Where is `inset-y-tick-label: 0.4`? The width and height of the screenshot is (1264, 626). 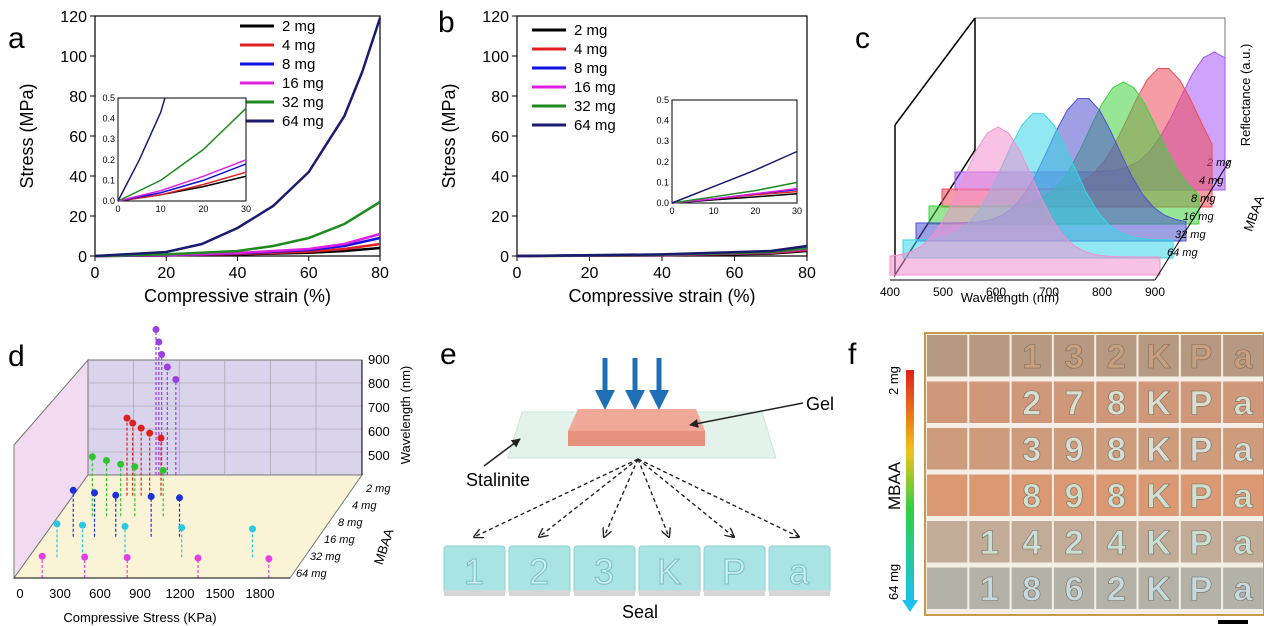 inset-y-tick-label: 0.4 is located at coordinates (108, 119).